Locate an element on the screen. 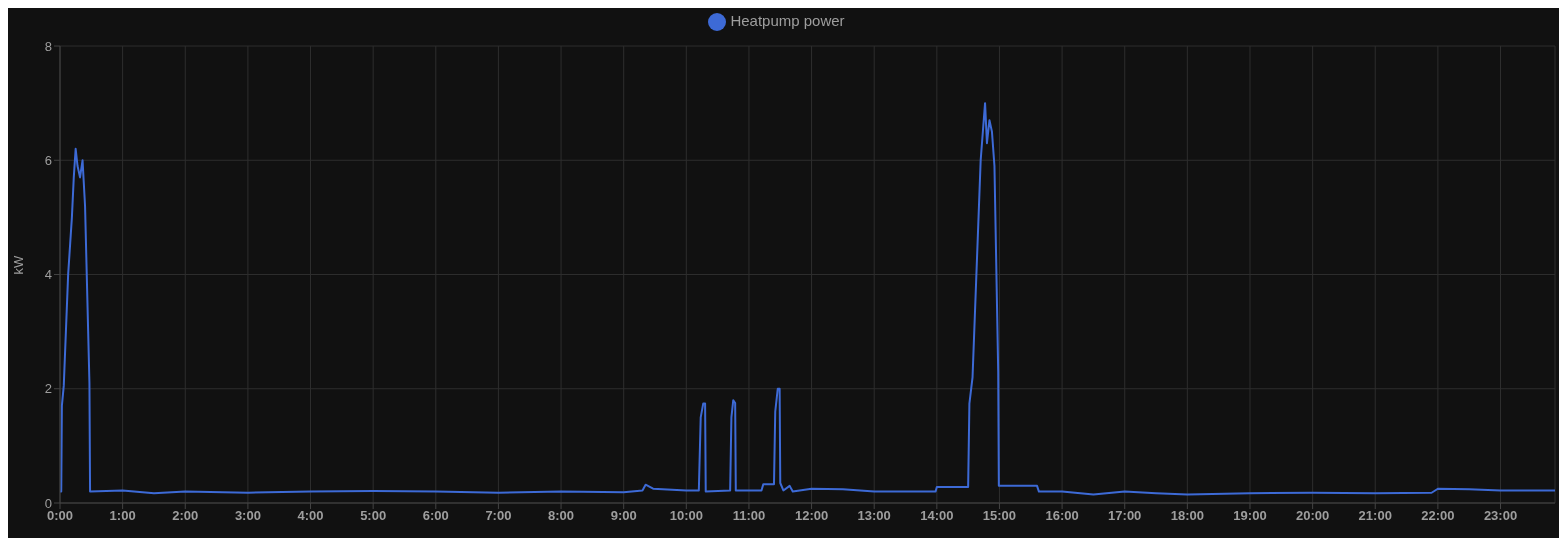  x-tick-label: 0:00 is located at coordinates (60, 516).